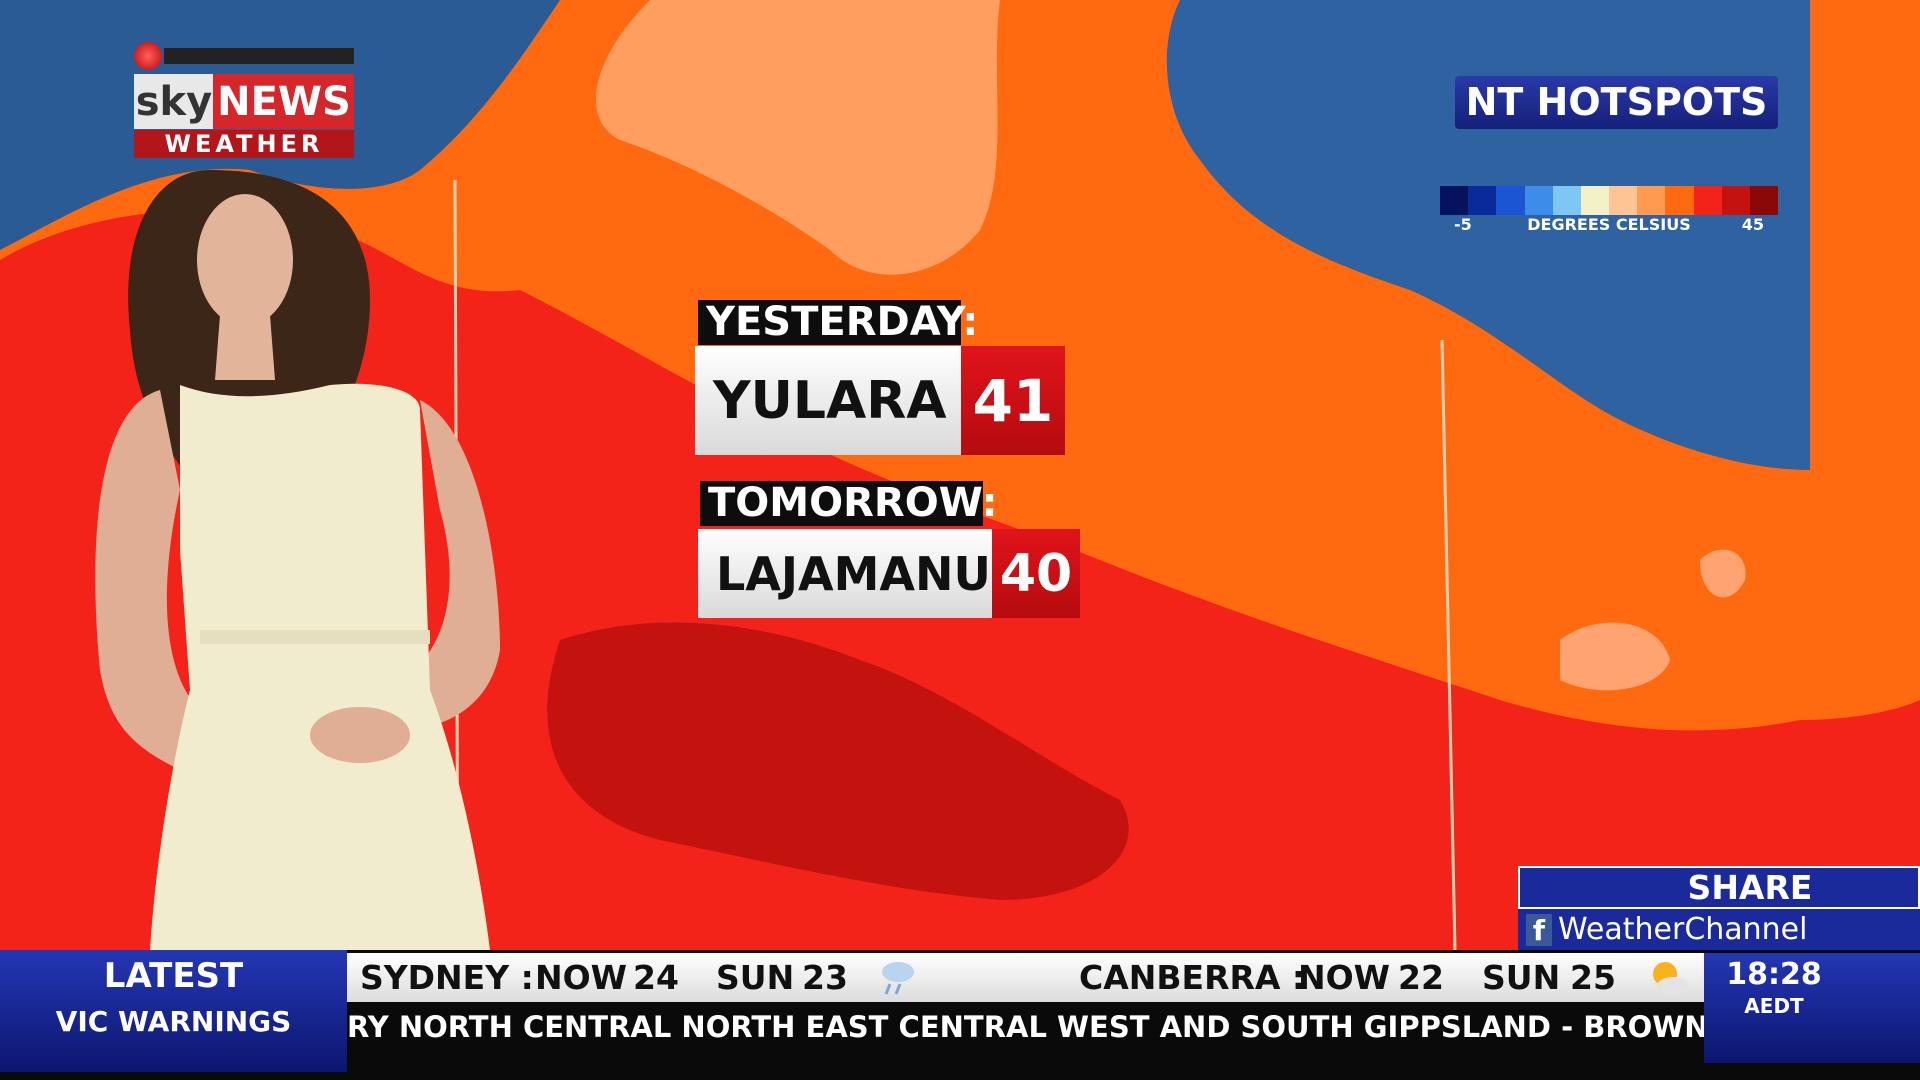 The width and height of the screenshot is (1920, 1080). I want to click on share-title: SHARE, so click(1750, 887).